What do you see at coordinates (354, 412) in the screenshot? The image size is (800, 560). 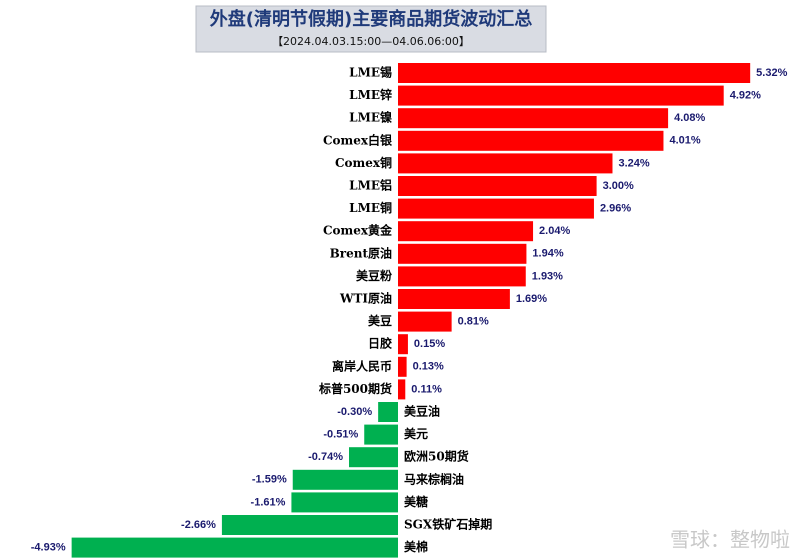 I see `value-label: -0.30%` at bounding box center [354, 412].